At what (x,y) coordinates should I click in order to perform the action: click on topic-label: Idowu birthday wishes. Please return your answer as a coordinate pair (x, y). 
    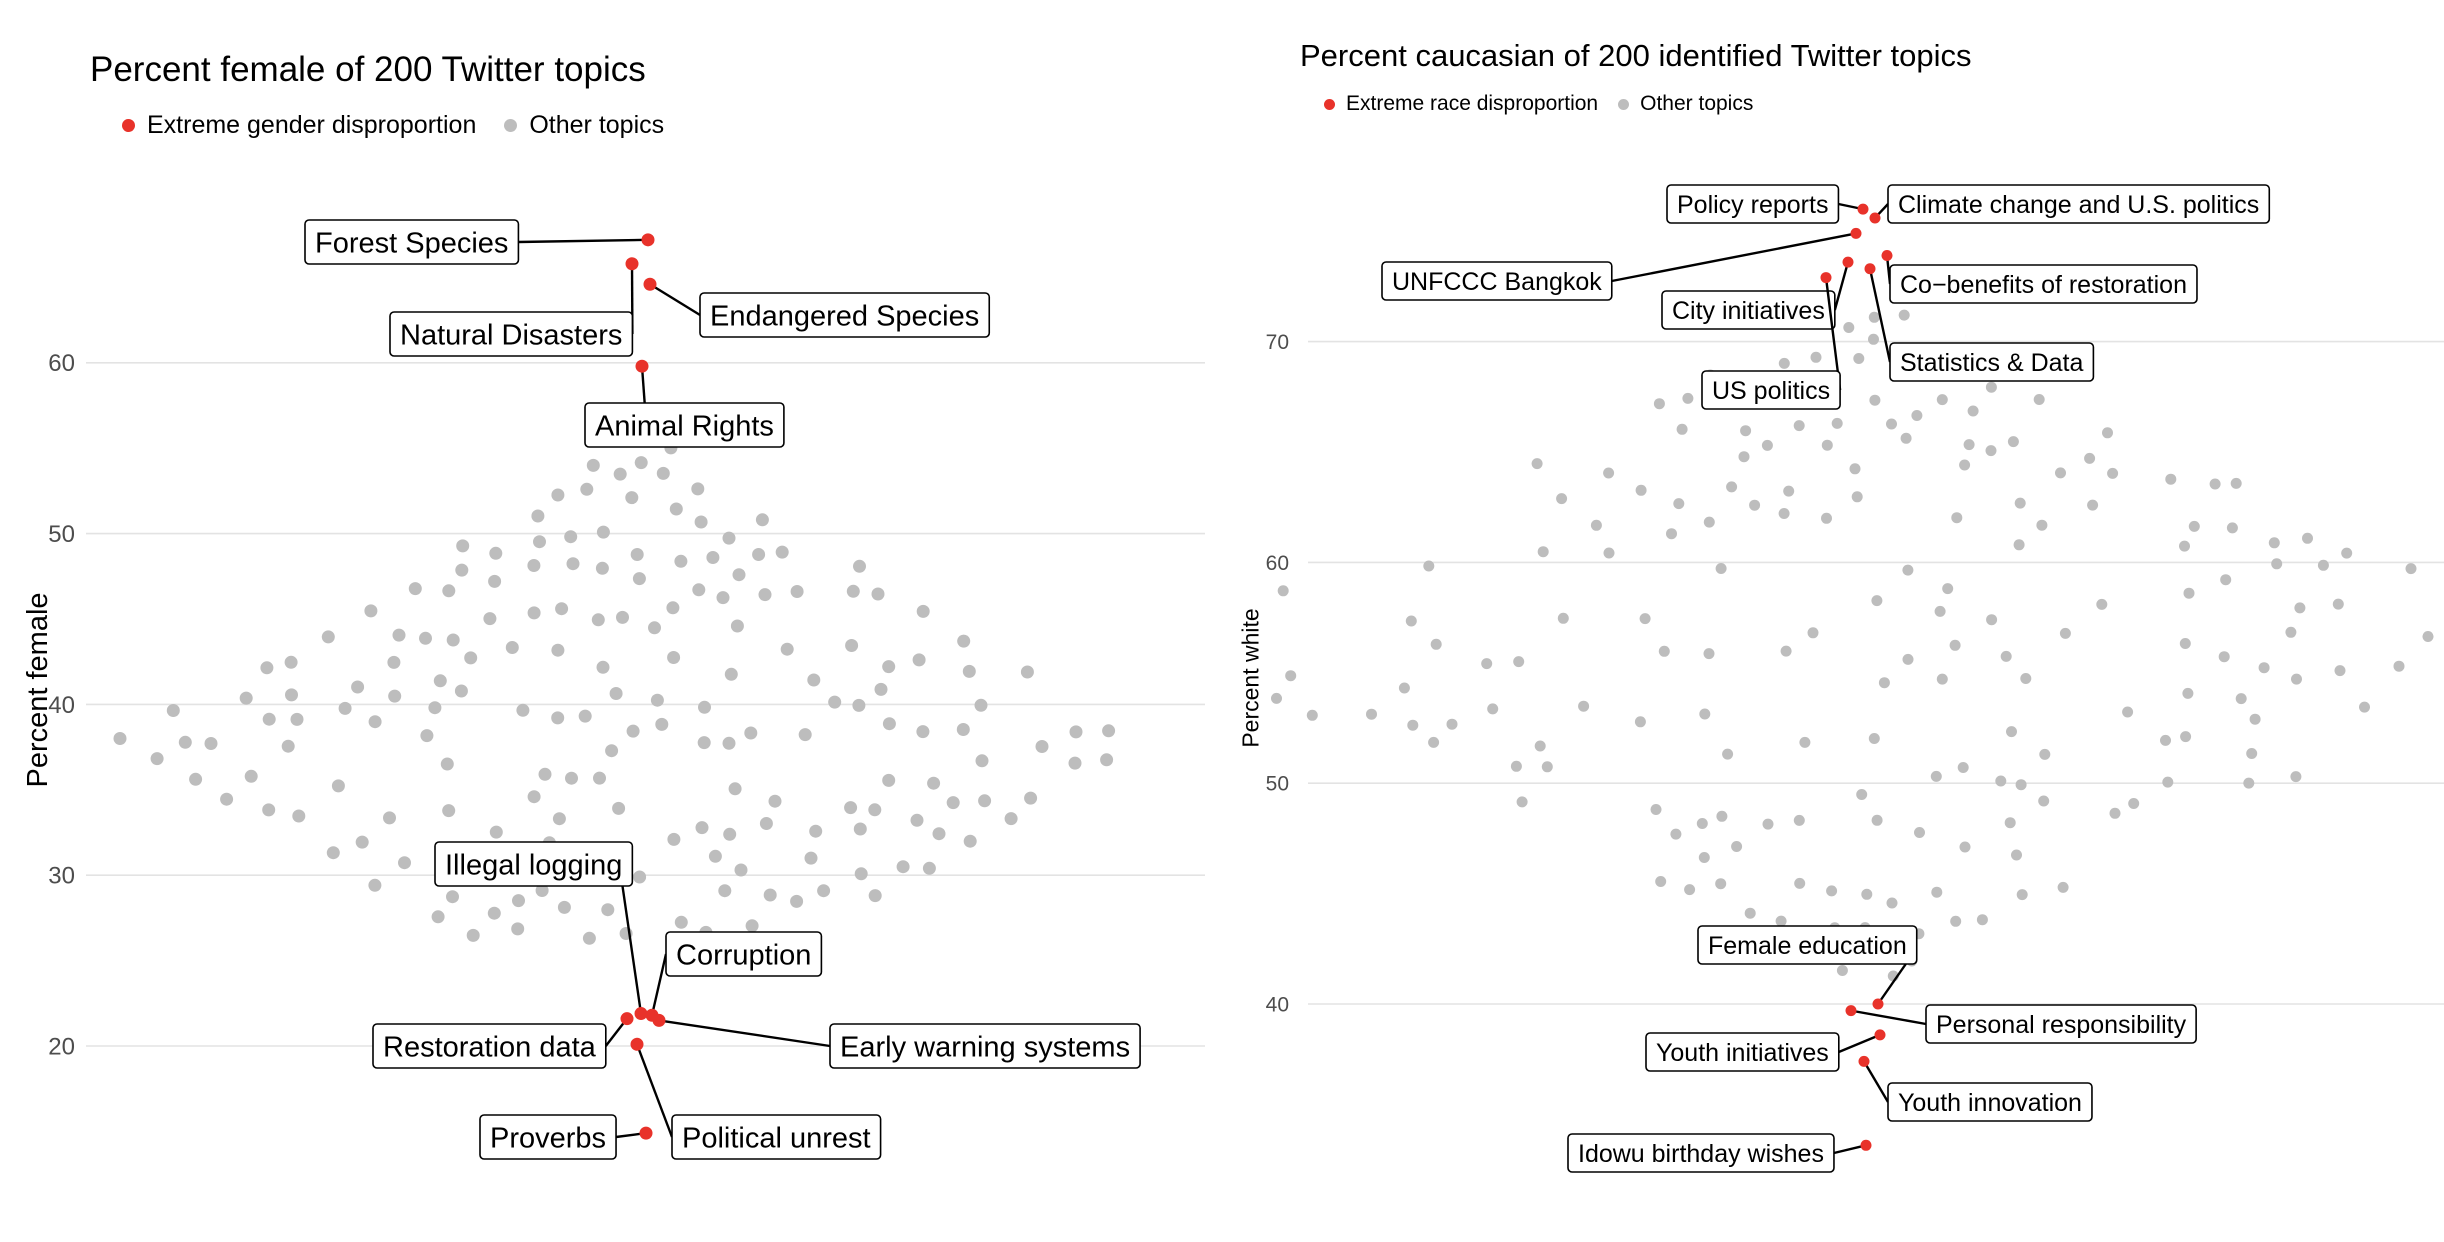
    Looking at the image, I should click on (1701, 1154).